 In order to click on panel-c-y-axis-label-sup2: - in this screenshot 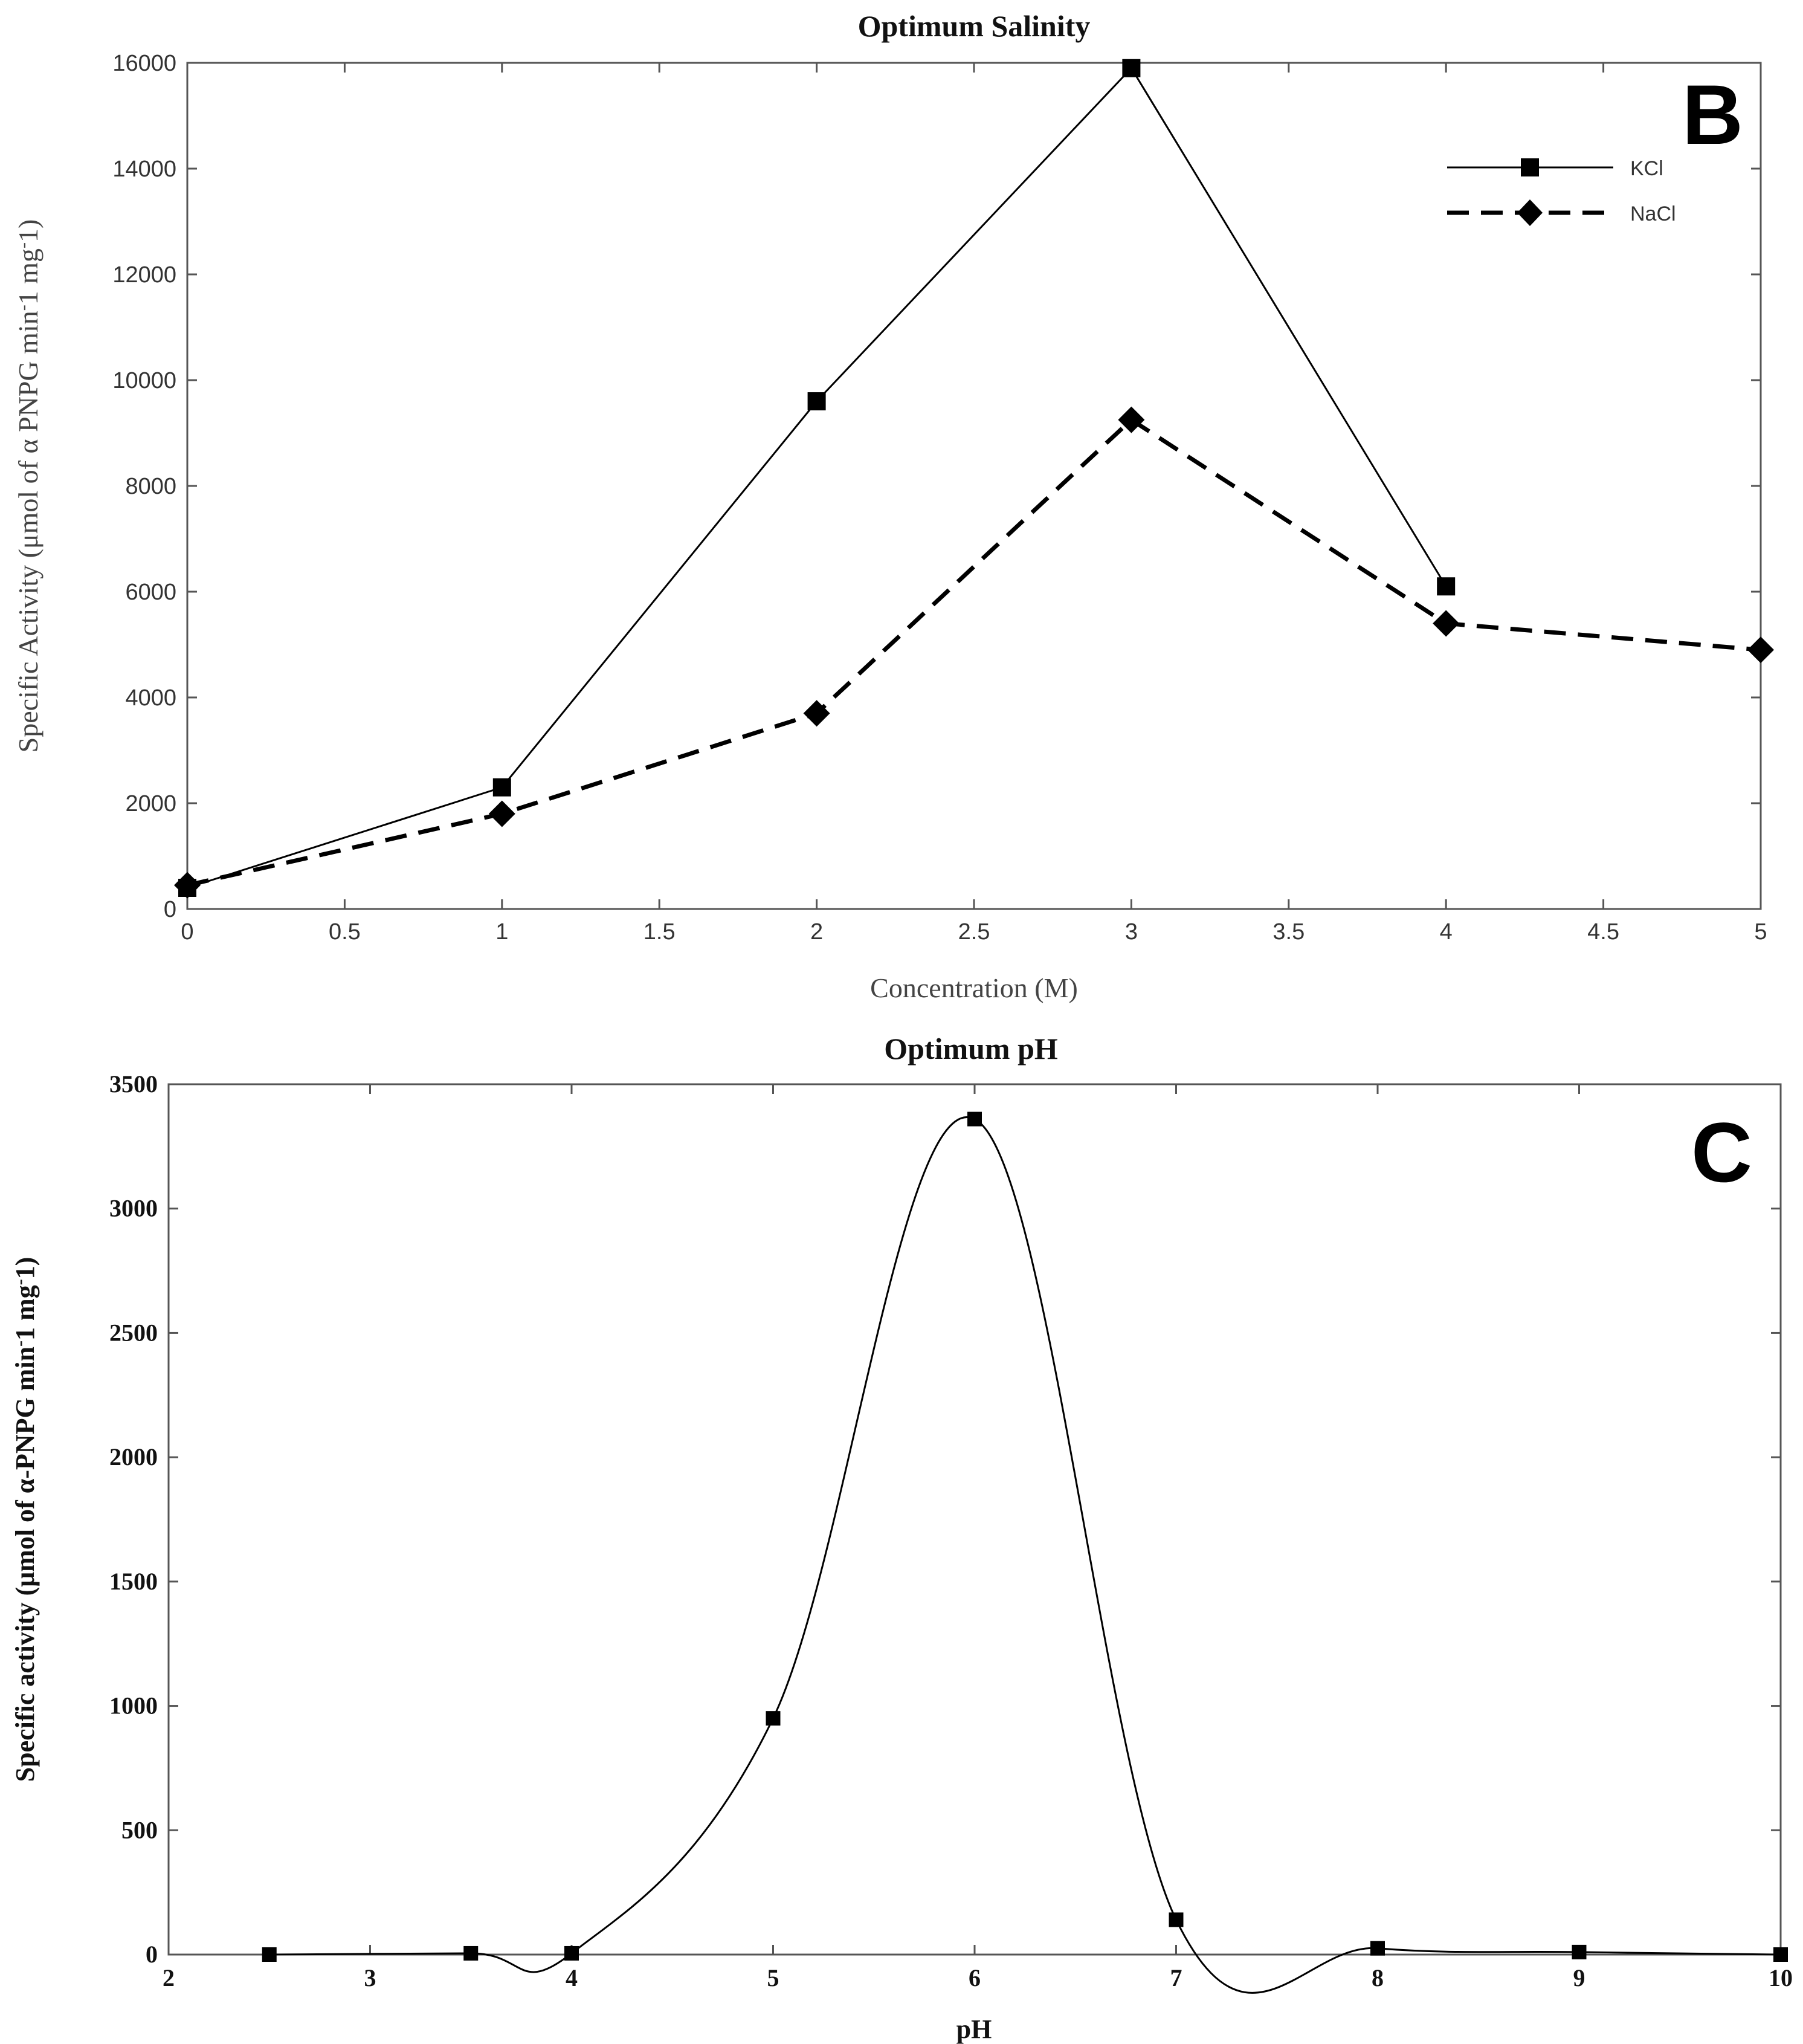, I will do `click(20, 1282)`.